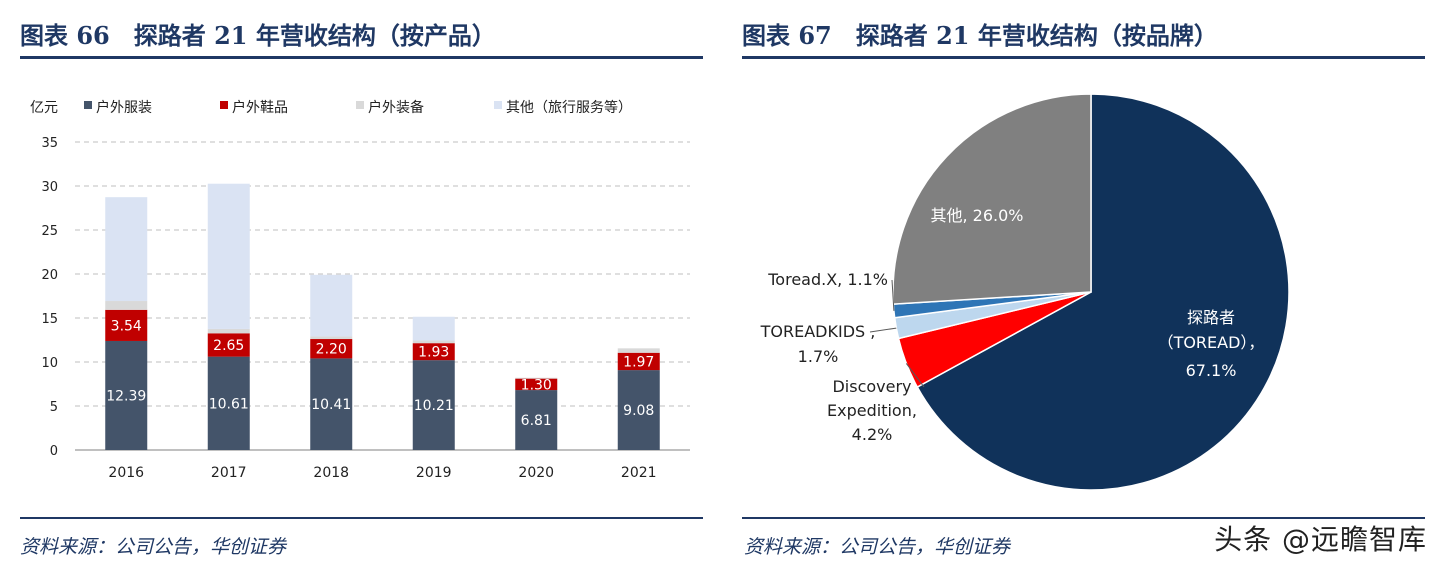  I want to click on right-title-rule, so click(1083, 57).